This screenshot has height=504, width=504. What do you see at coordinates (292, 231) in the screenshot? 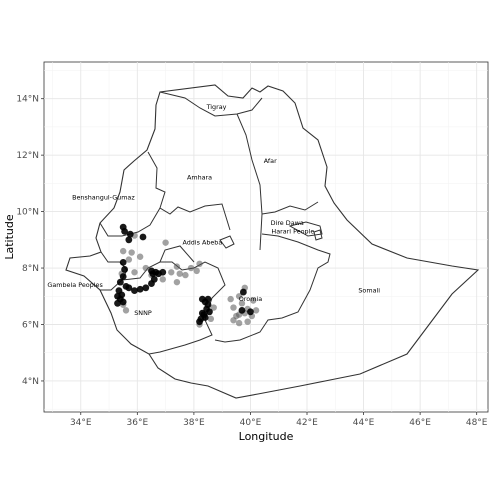
I see `region-label: Harari People` at bounding box center [292, 231].